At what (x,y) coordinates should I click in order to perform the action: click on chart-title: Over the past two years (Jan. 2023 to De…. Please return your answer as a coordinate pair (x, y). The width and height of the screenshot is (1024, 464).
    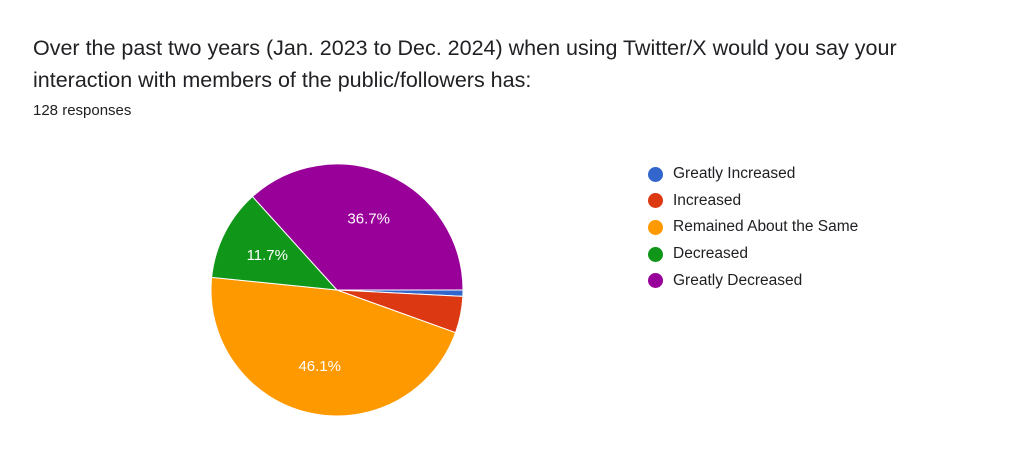
    Looking at the image, I should click on (465, 64).